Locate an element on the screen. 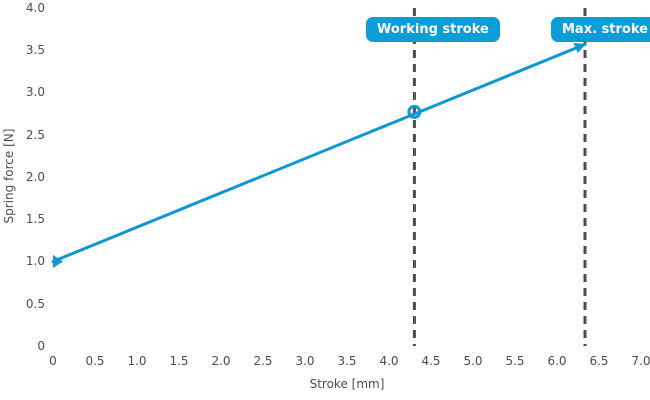 Image resolution: width=650 pixels, height=400 pixels. x-tick-label: 4.0 is located at coordinates (389, 361).